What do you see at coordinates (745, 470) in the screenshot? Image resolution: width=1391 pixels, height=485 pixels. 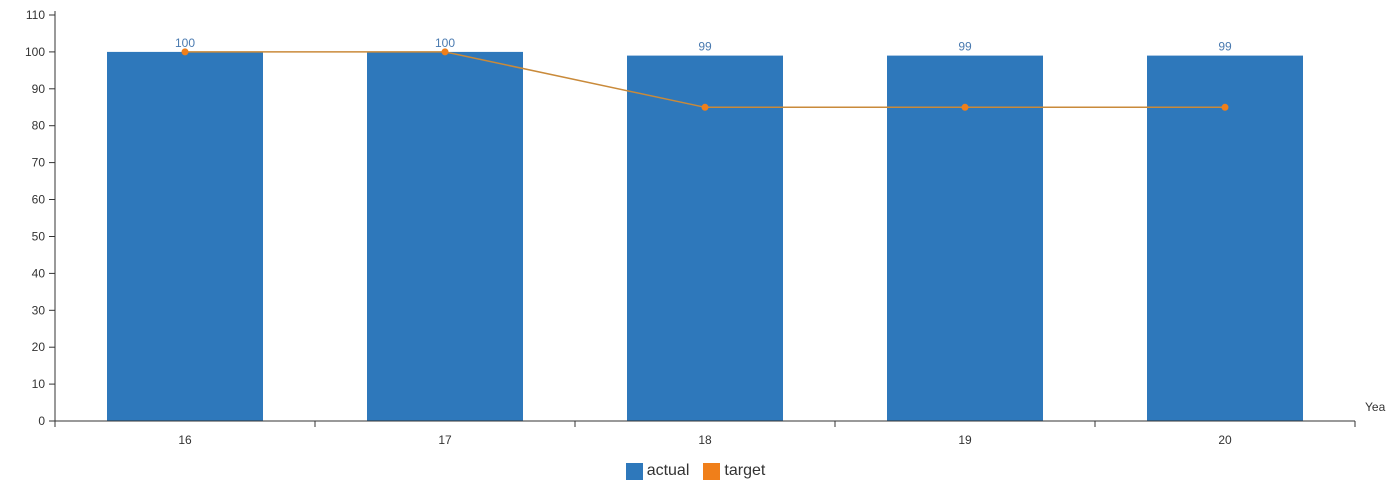 I see `legend-label-target: target` at bounding box center [745, 470].